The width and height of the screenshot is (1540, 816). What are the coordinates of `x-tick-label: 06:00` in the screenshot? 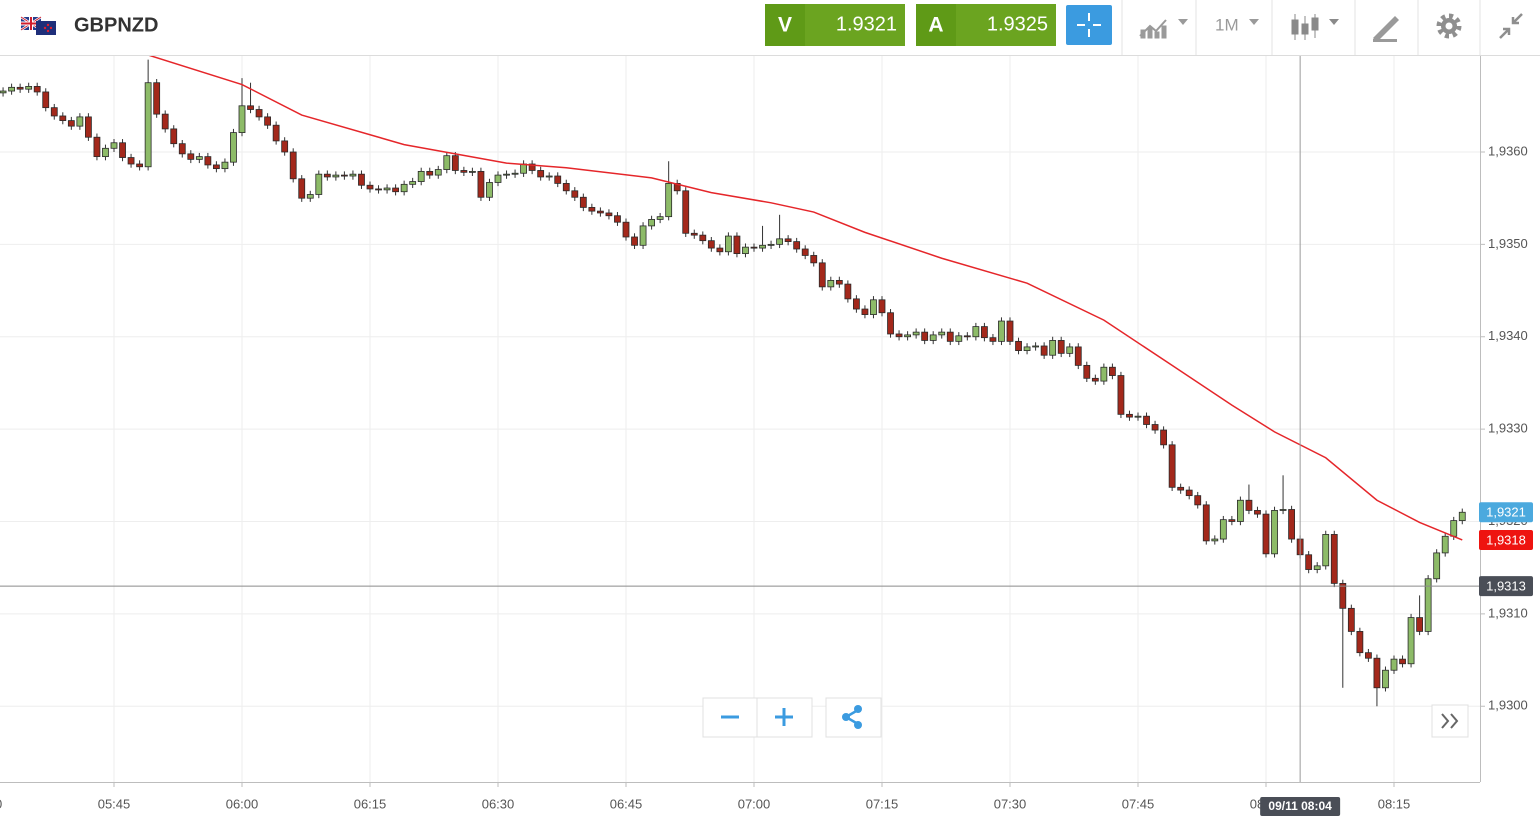 It's located at (242, 803).